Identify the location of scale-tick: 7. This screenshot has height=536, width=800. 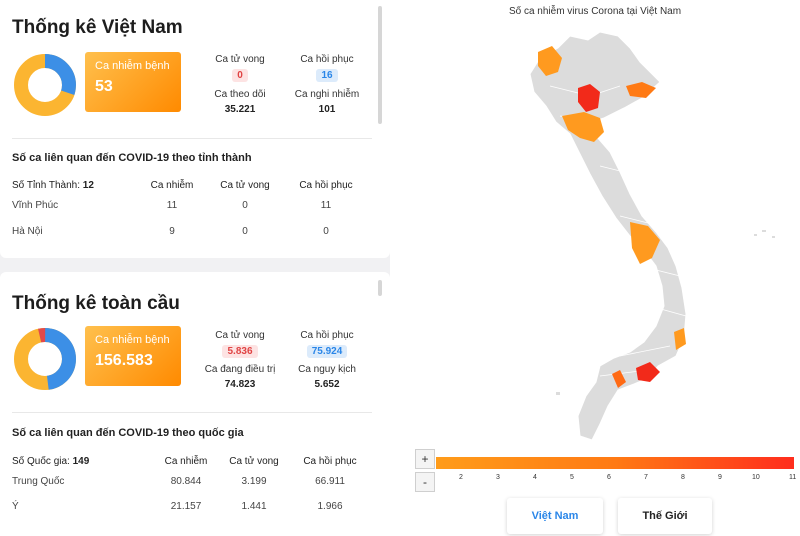
(646, 477).